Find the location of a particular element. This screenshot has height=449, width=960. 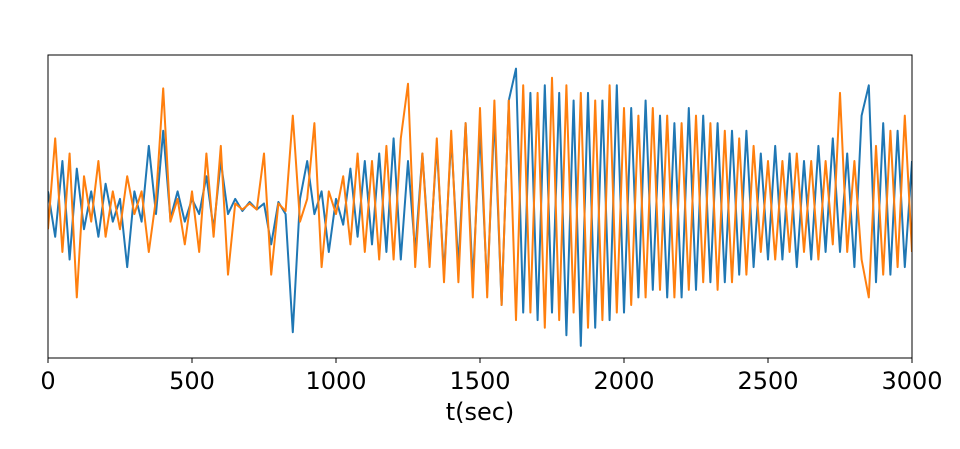

x-axis-label: t(sec) is located at coordinates (480, 412).